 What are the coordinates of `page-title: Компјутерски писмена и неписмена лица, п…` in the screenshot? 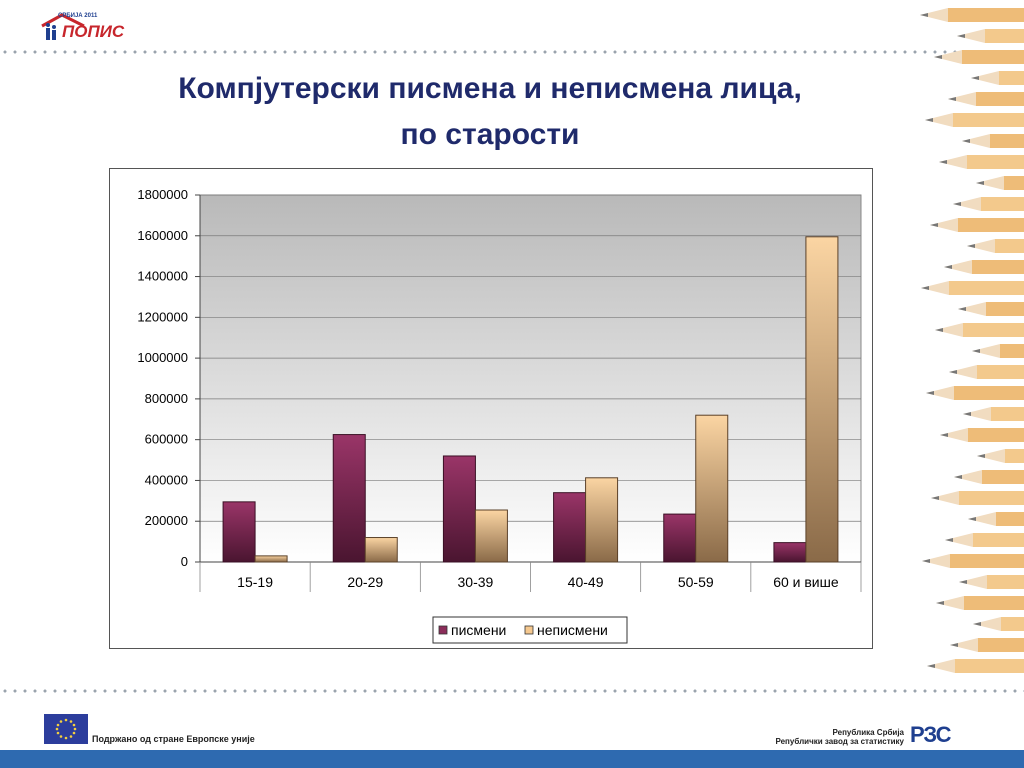 It's located at (490, 112).